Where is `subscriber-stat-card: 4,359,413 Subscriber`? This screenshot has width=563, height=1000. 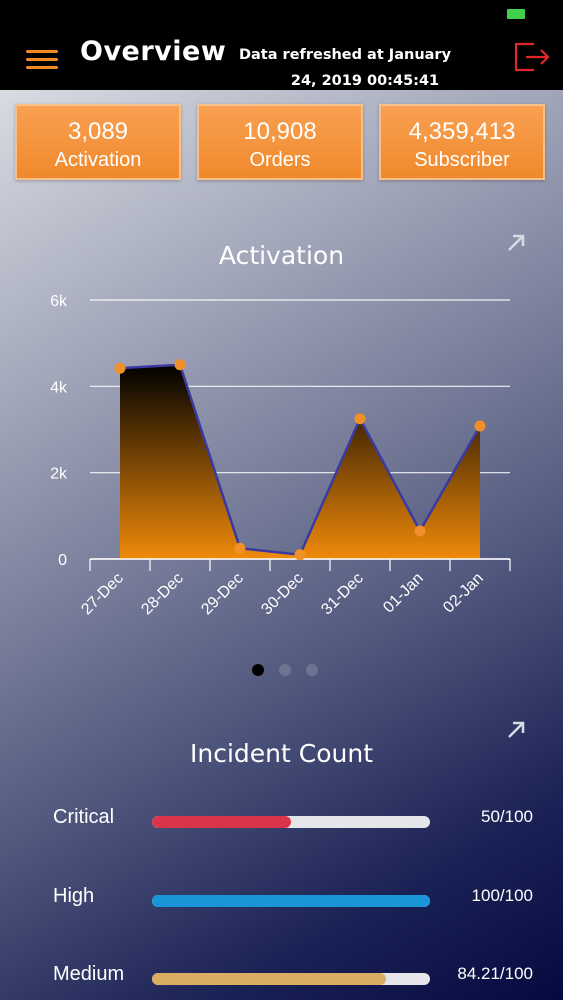 subscriber-stat-card: 4,359,413 Subscriber is located at coordinates (462, 142).